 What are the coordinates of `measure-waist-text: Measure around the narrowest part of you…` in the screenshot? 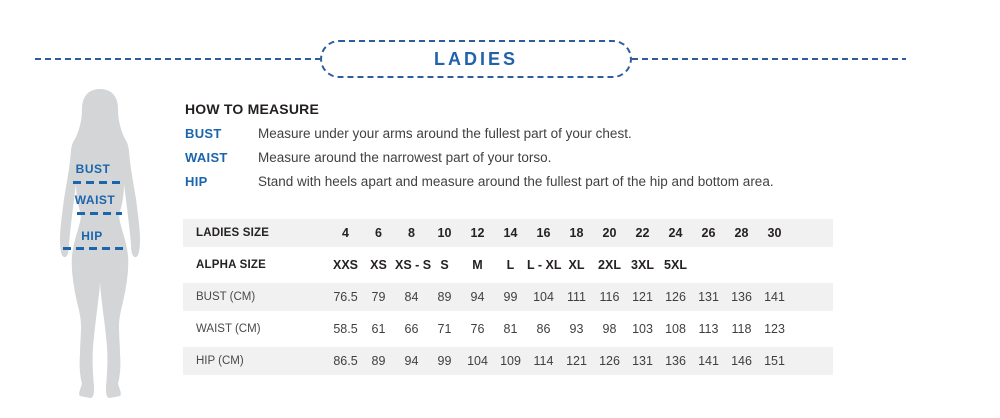 It's located at (405, 157).